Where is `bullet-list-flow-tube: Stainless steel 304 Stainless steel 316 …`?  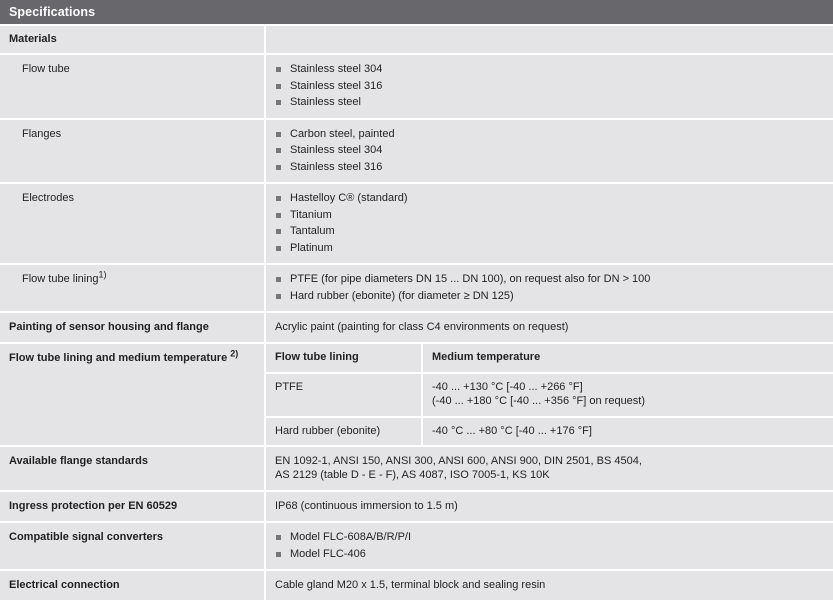 bullet-list-flow-tube: Stainless steel 304 Stainless steel 316 … is located at coordinates (550, 86).